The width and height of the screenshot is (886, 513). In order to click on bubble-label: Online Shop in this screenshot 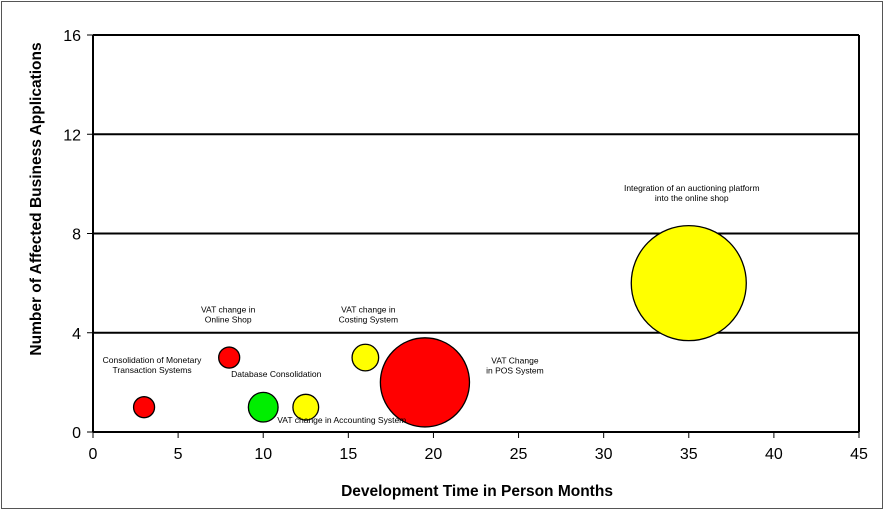, I will do `click(228, 320)`.